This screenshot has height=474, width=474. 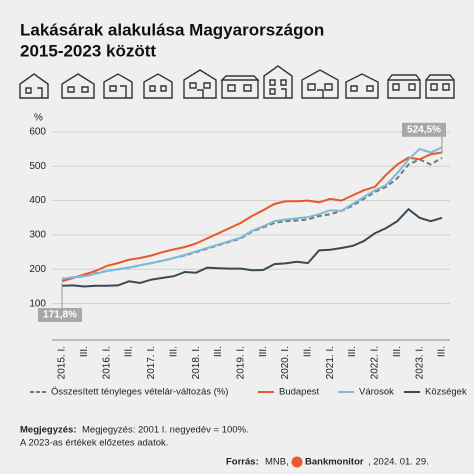 I want to click on x-tick-label: 2022. I., so click(x=375, y=362).